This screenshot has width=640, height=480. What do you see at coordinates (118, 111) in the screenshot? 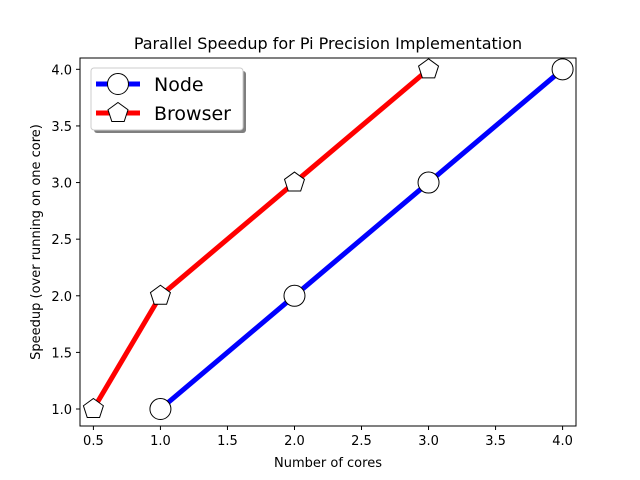
I see `legend-marker-browser` at bounding box center [118, 111].